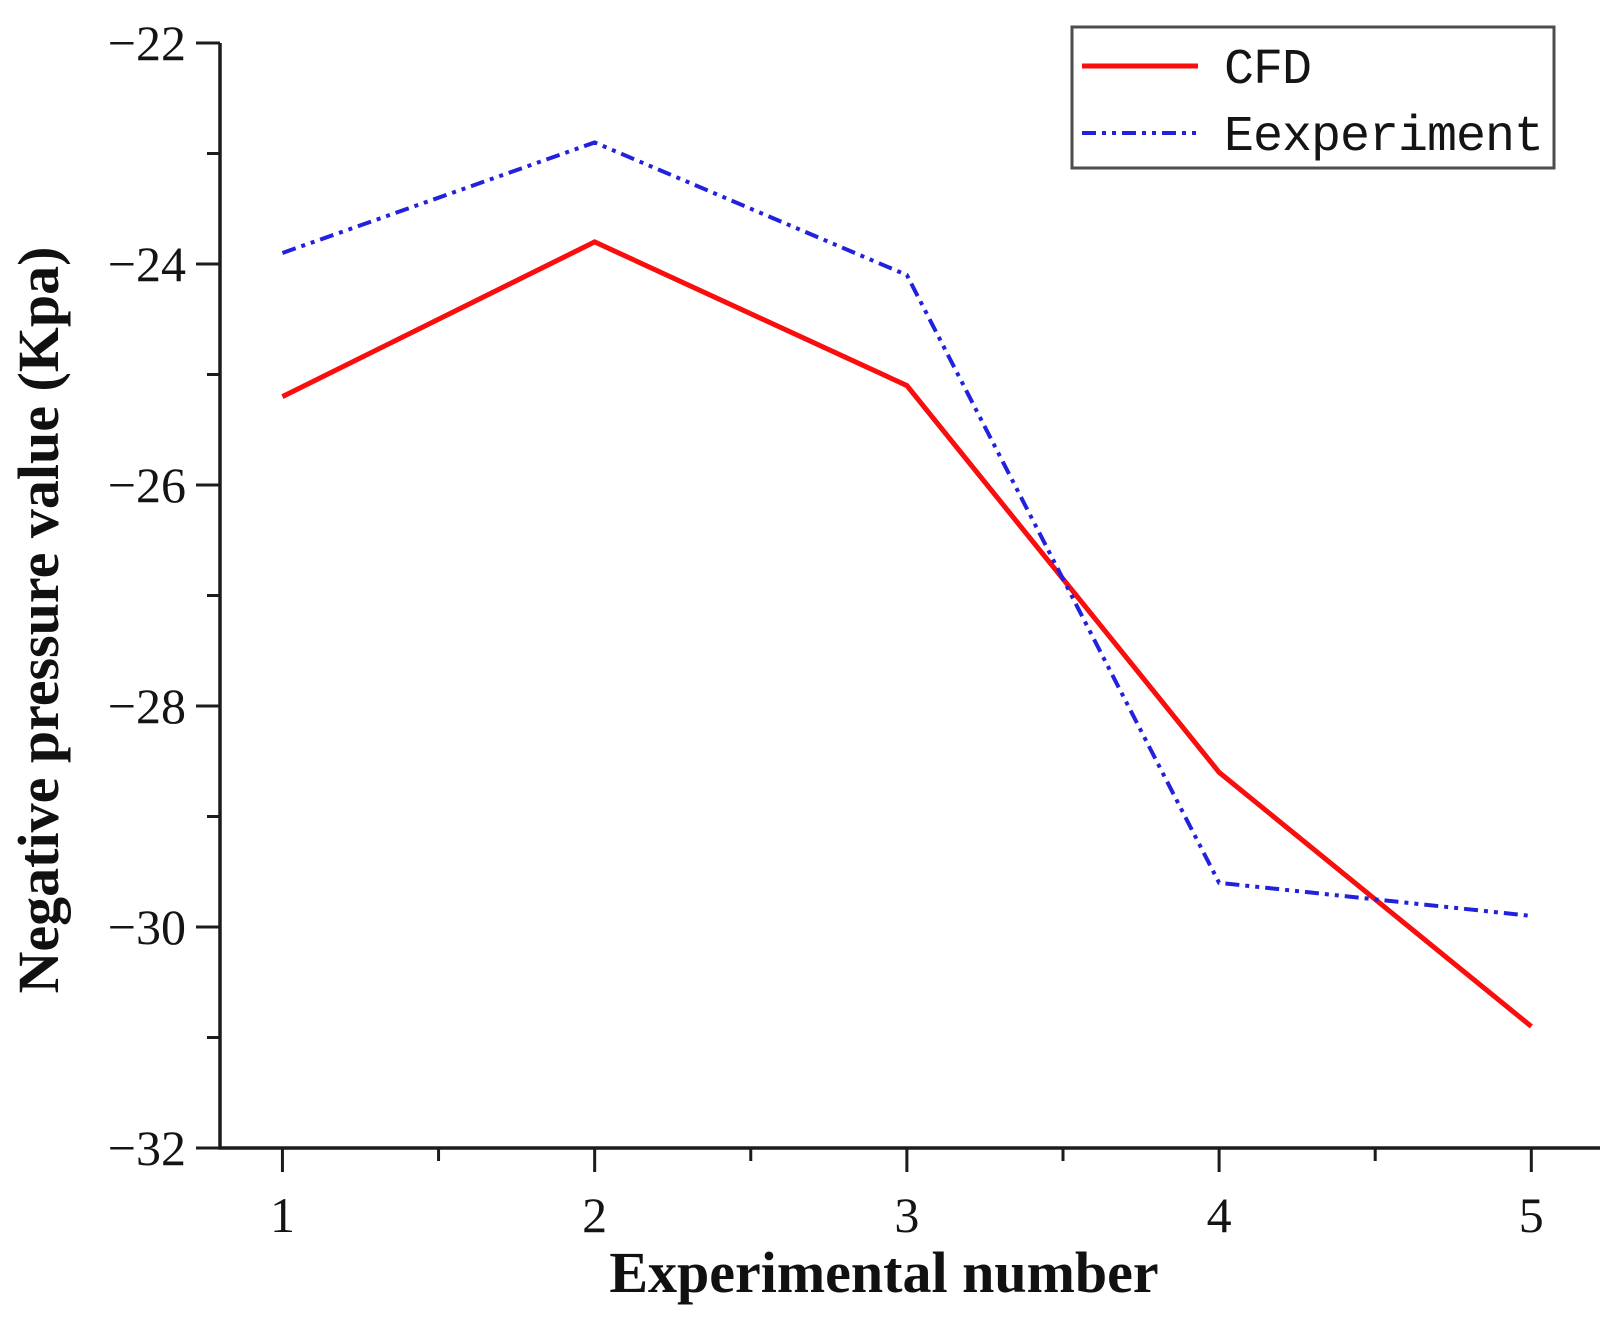  I want to click on legend-box, so click(1313, 97).